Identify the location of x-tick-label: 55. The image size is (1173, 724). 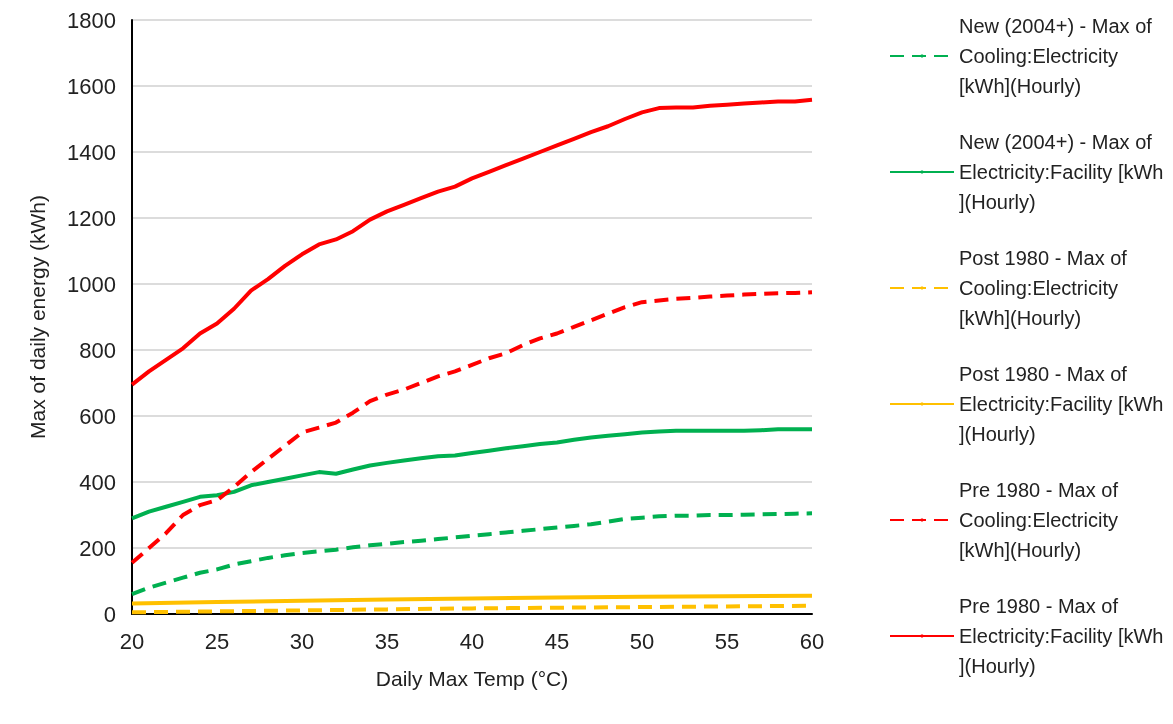
(727, 641).